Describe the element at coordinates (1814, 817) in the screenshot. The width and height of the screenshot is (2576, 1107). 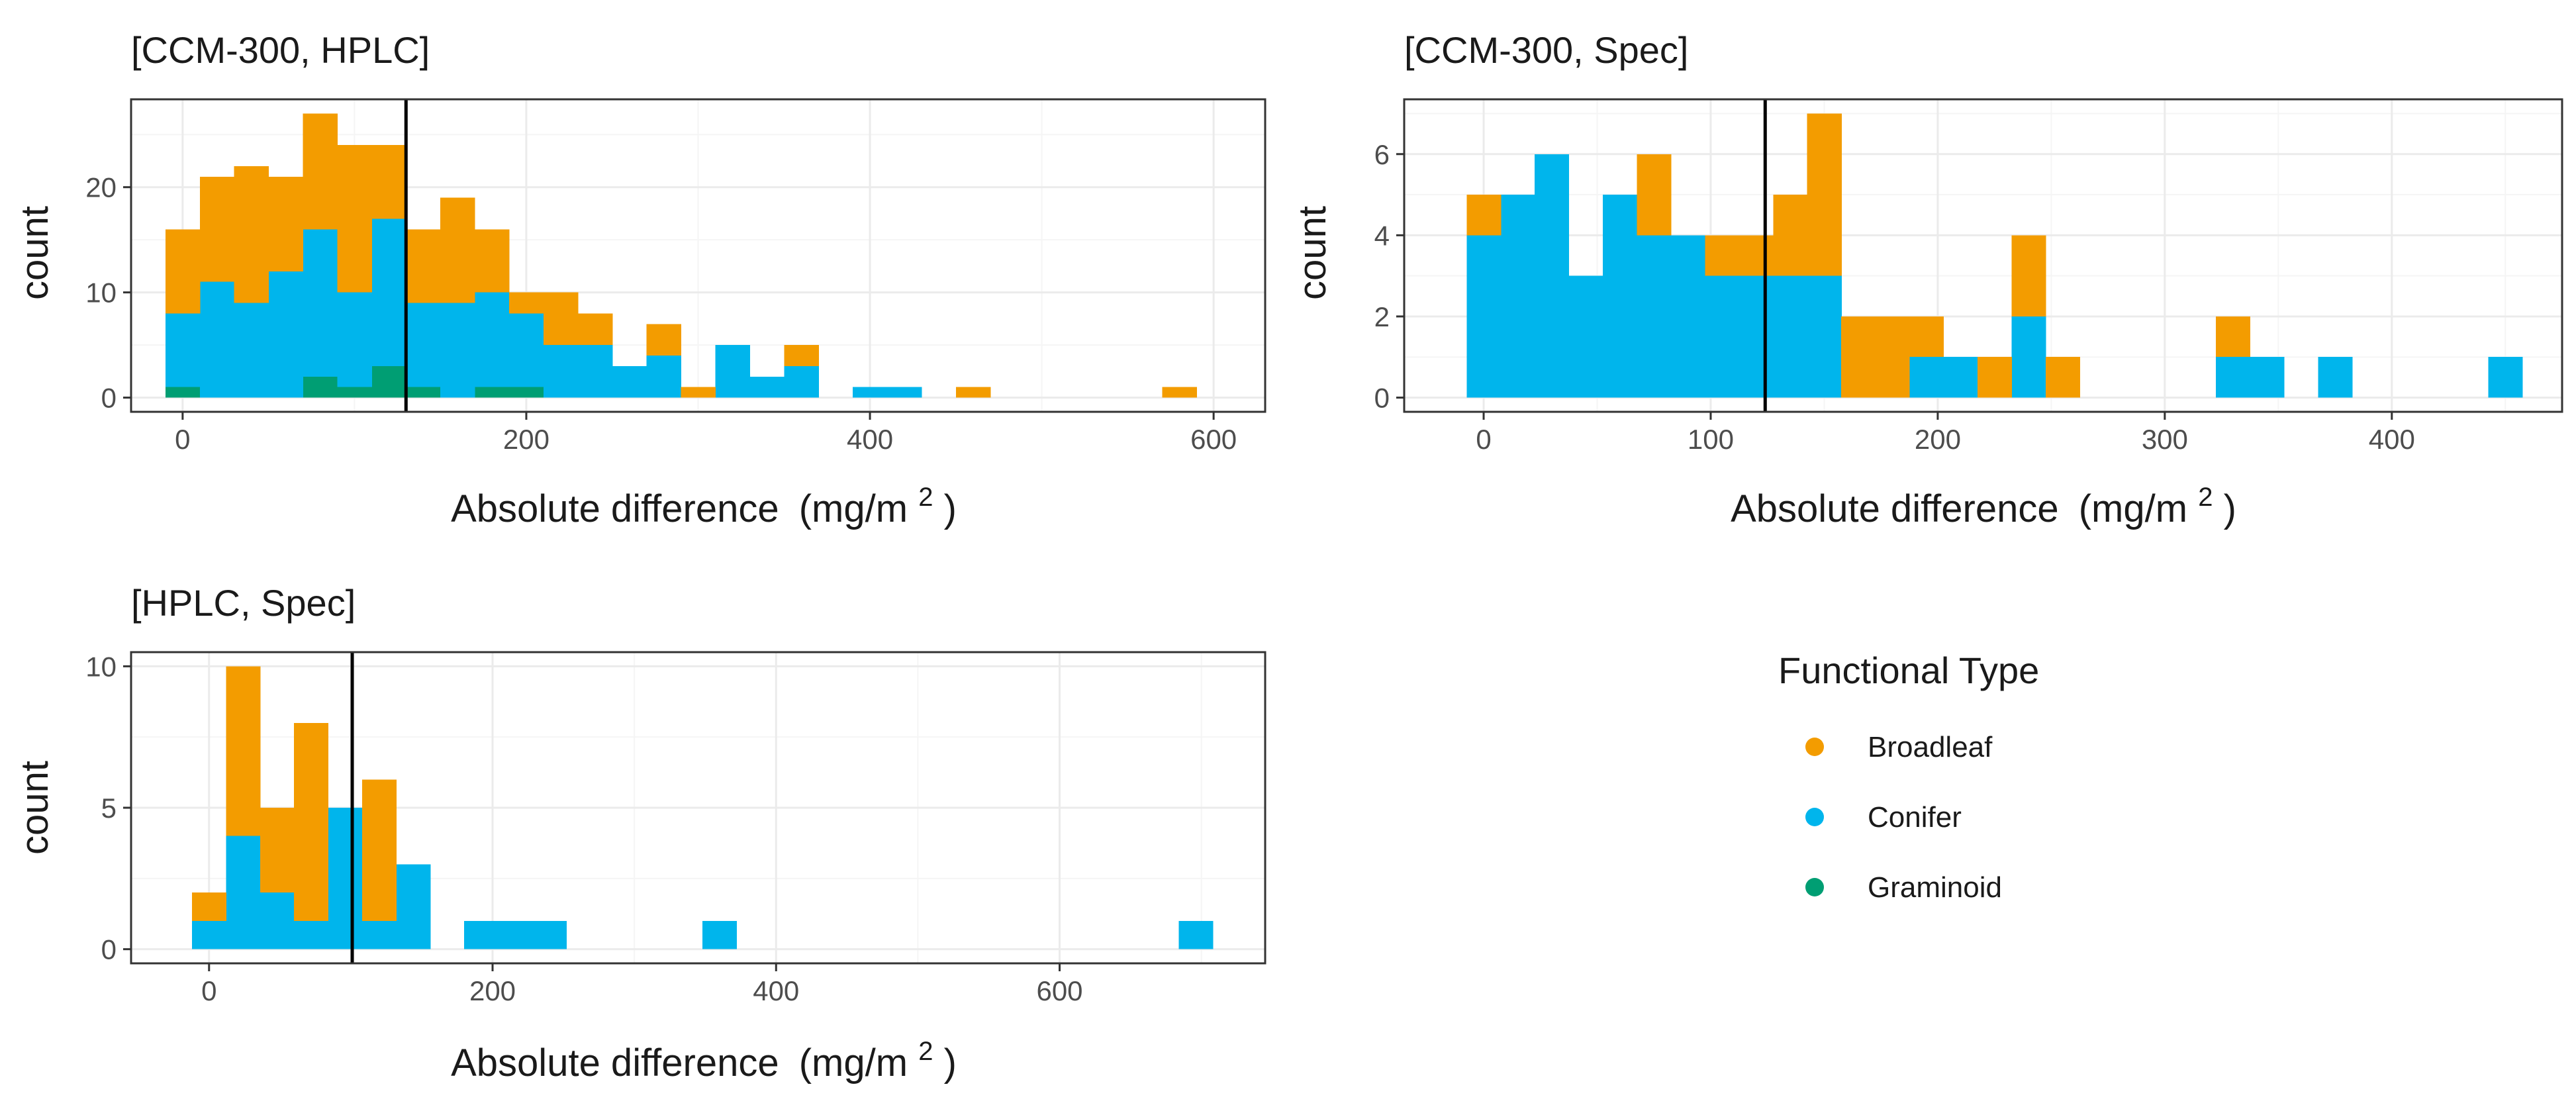
I see `legend-key-conifer` at that location.